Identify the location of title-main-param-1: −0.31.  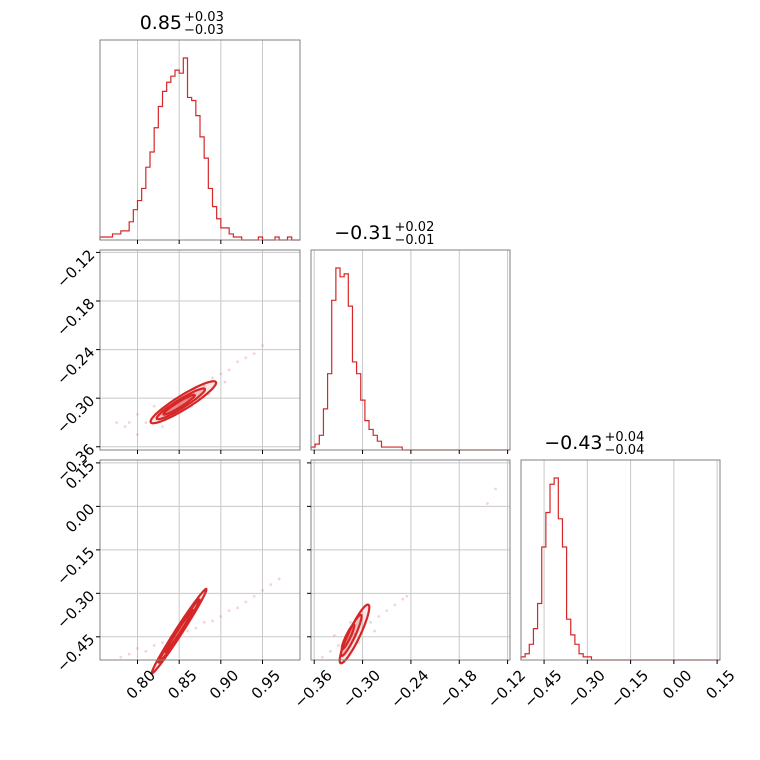
(363, 233).